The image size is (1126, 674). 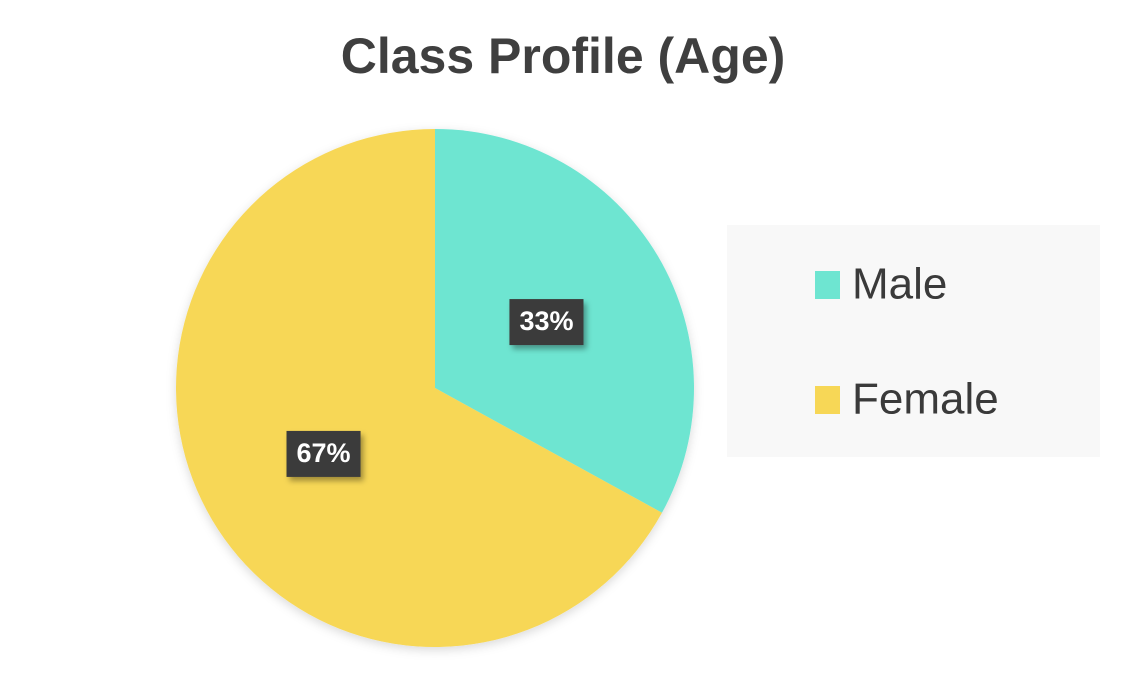 I want to click on data-label: 33%, so click(x=546, y=321).